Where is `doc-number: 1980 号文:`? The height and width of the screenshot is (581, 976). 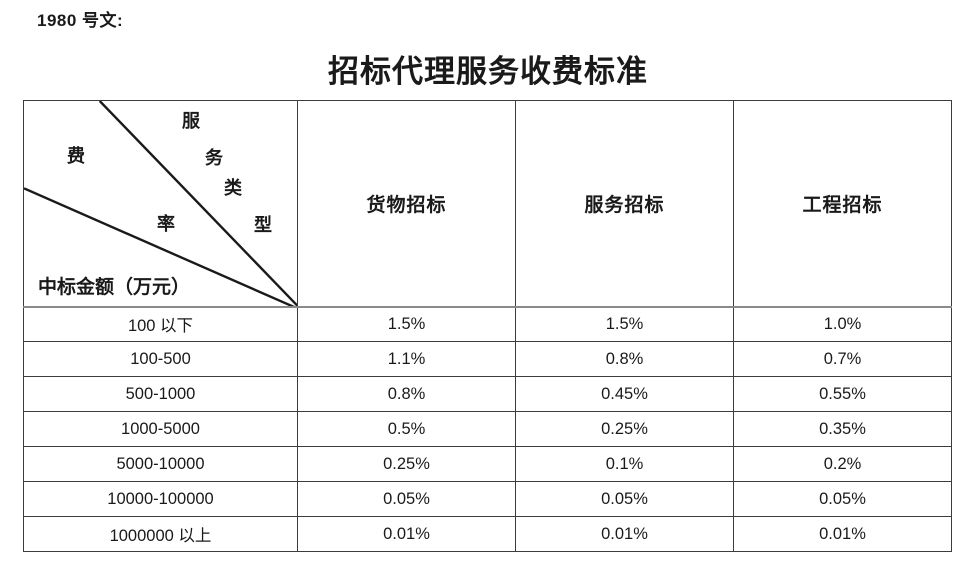
doc-number: 1980 号文: is located at coordinates (80, 20).